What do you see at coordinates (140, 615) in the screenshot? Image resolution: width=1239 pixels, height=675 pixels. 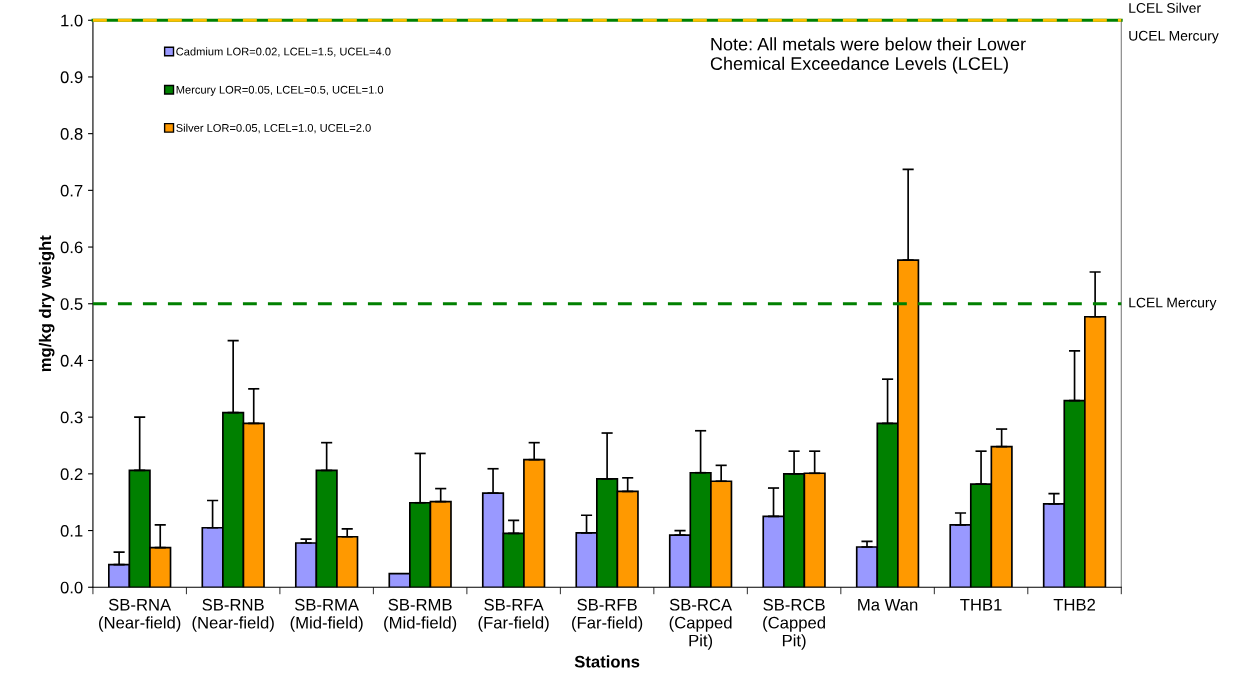 I see `x-tick-label: SB-RNA (Near-field)` at bounding box center [140, 615].